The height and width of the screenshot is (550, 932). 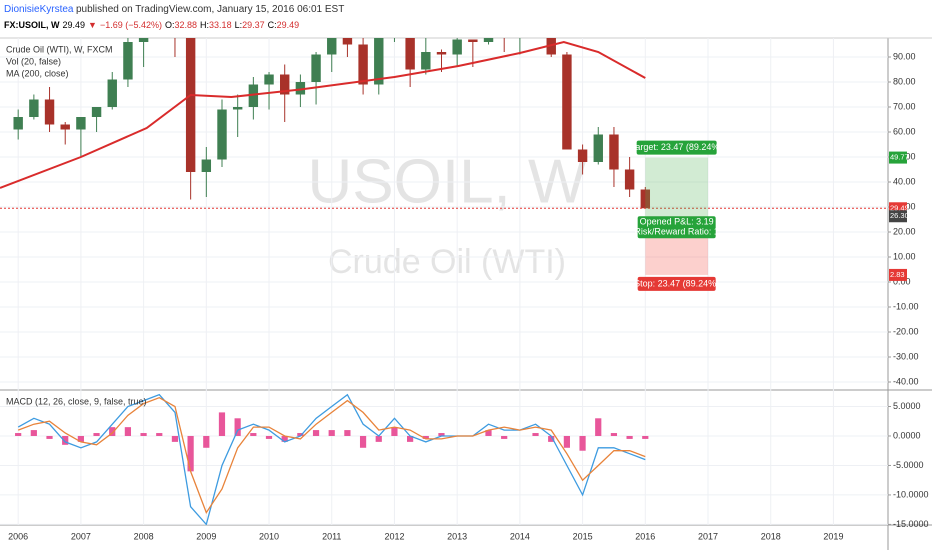 What do you see at coordinates (92, 25) in the screenshot?
I see `symbol-part: ▼` at bounding box center [92, 25].